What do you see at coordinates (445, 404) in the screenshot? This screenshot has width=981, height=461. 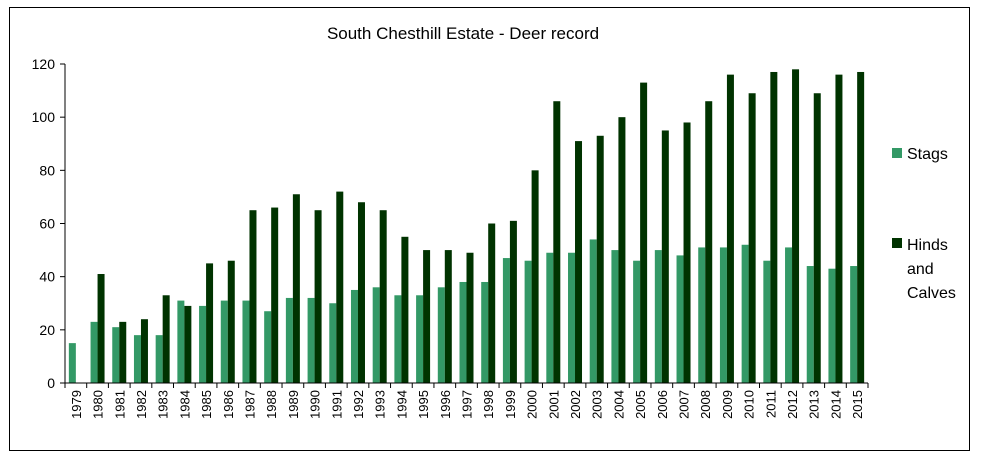 I see `x-tick-label: 1996` at bounding box center [445, 404].